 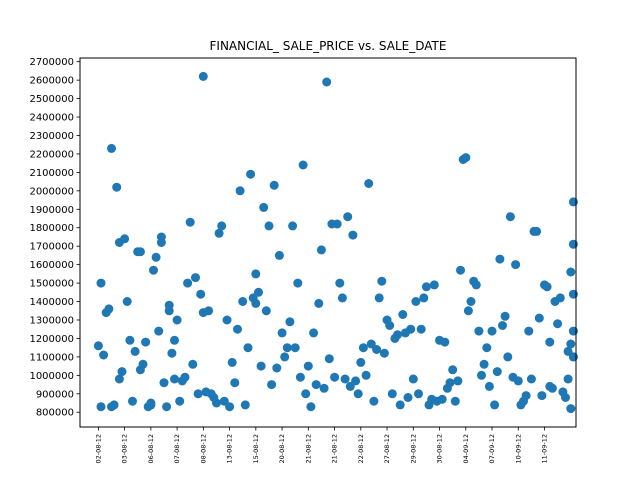 What do you see at coordinates (51, 357) in the screenshot?
I see `y-tick-label: 1100000` at bounding box center [51, 357].